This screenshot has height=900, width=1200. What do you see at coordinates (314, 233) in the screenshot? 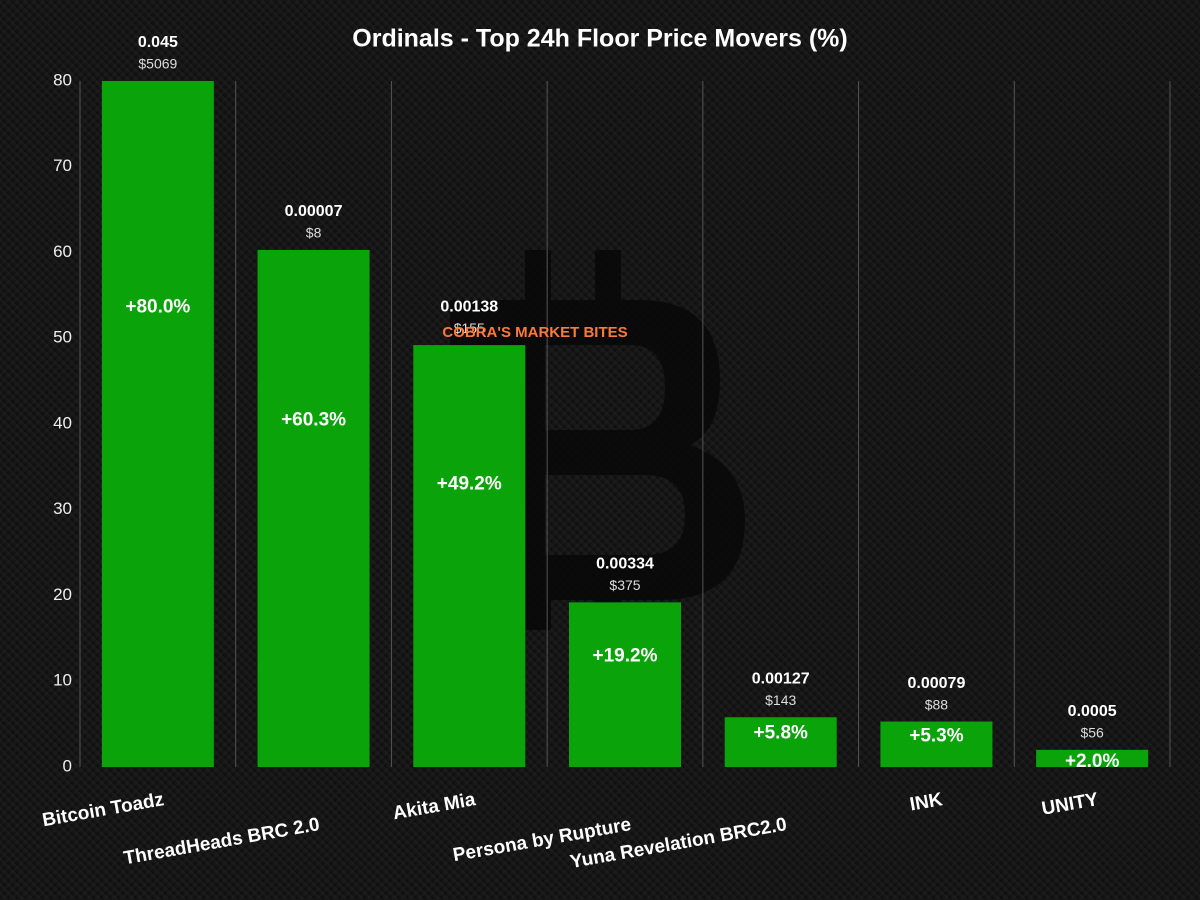
I see `floor-usd-label: $8` at bounding box center [314, 233].